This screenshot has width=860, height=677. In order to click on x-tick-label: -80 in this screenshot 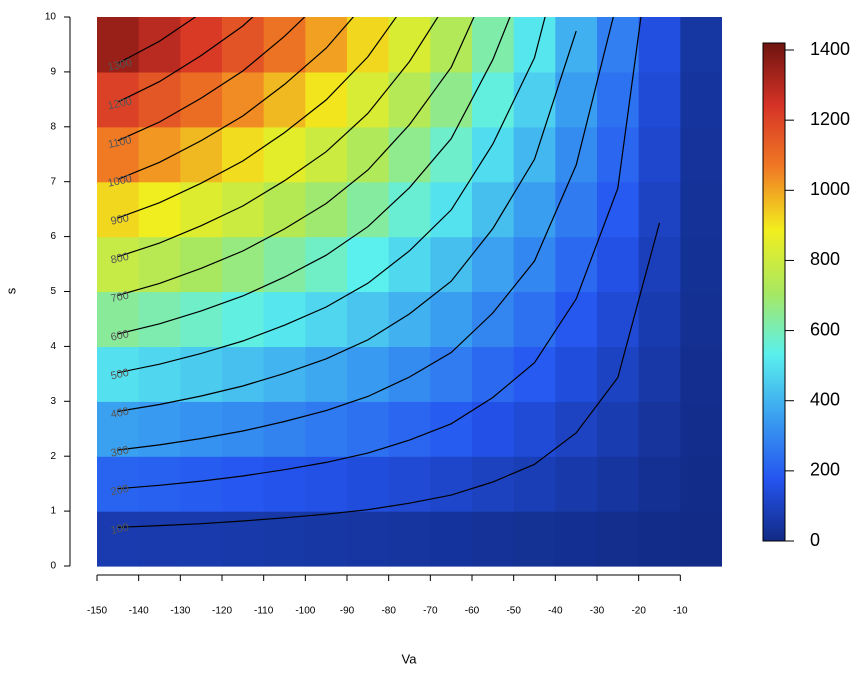, I will do `click(388, 611)`.